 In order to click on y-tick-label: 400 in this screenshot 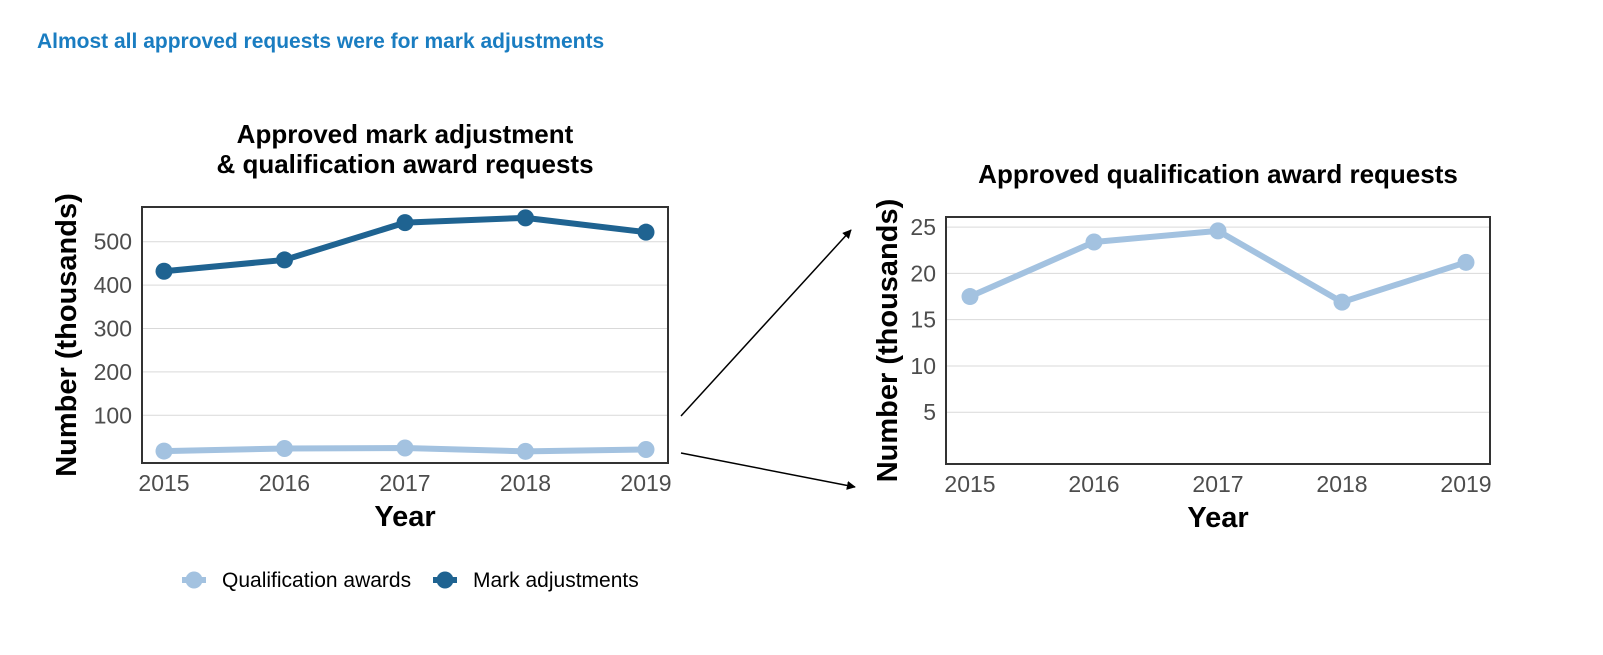, I will do `click(113, 285)`.